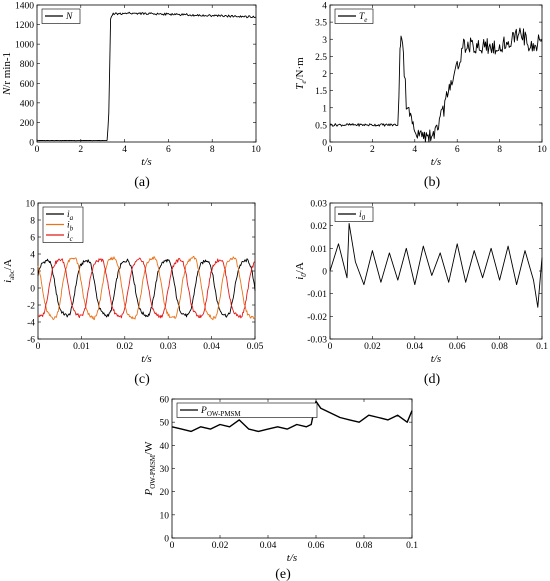 Image resolution: width=550 pixels, height=581 pixels. I want to click on legend-label: ia, so click(70, 216).